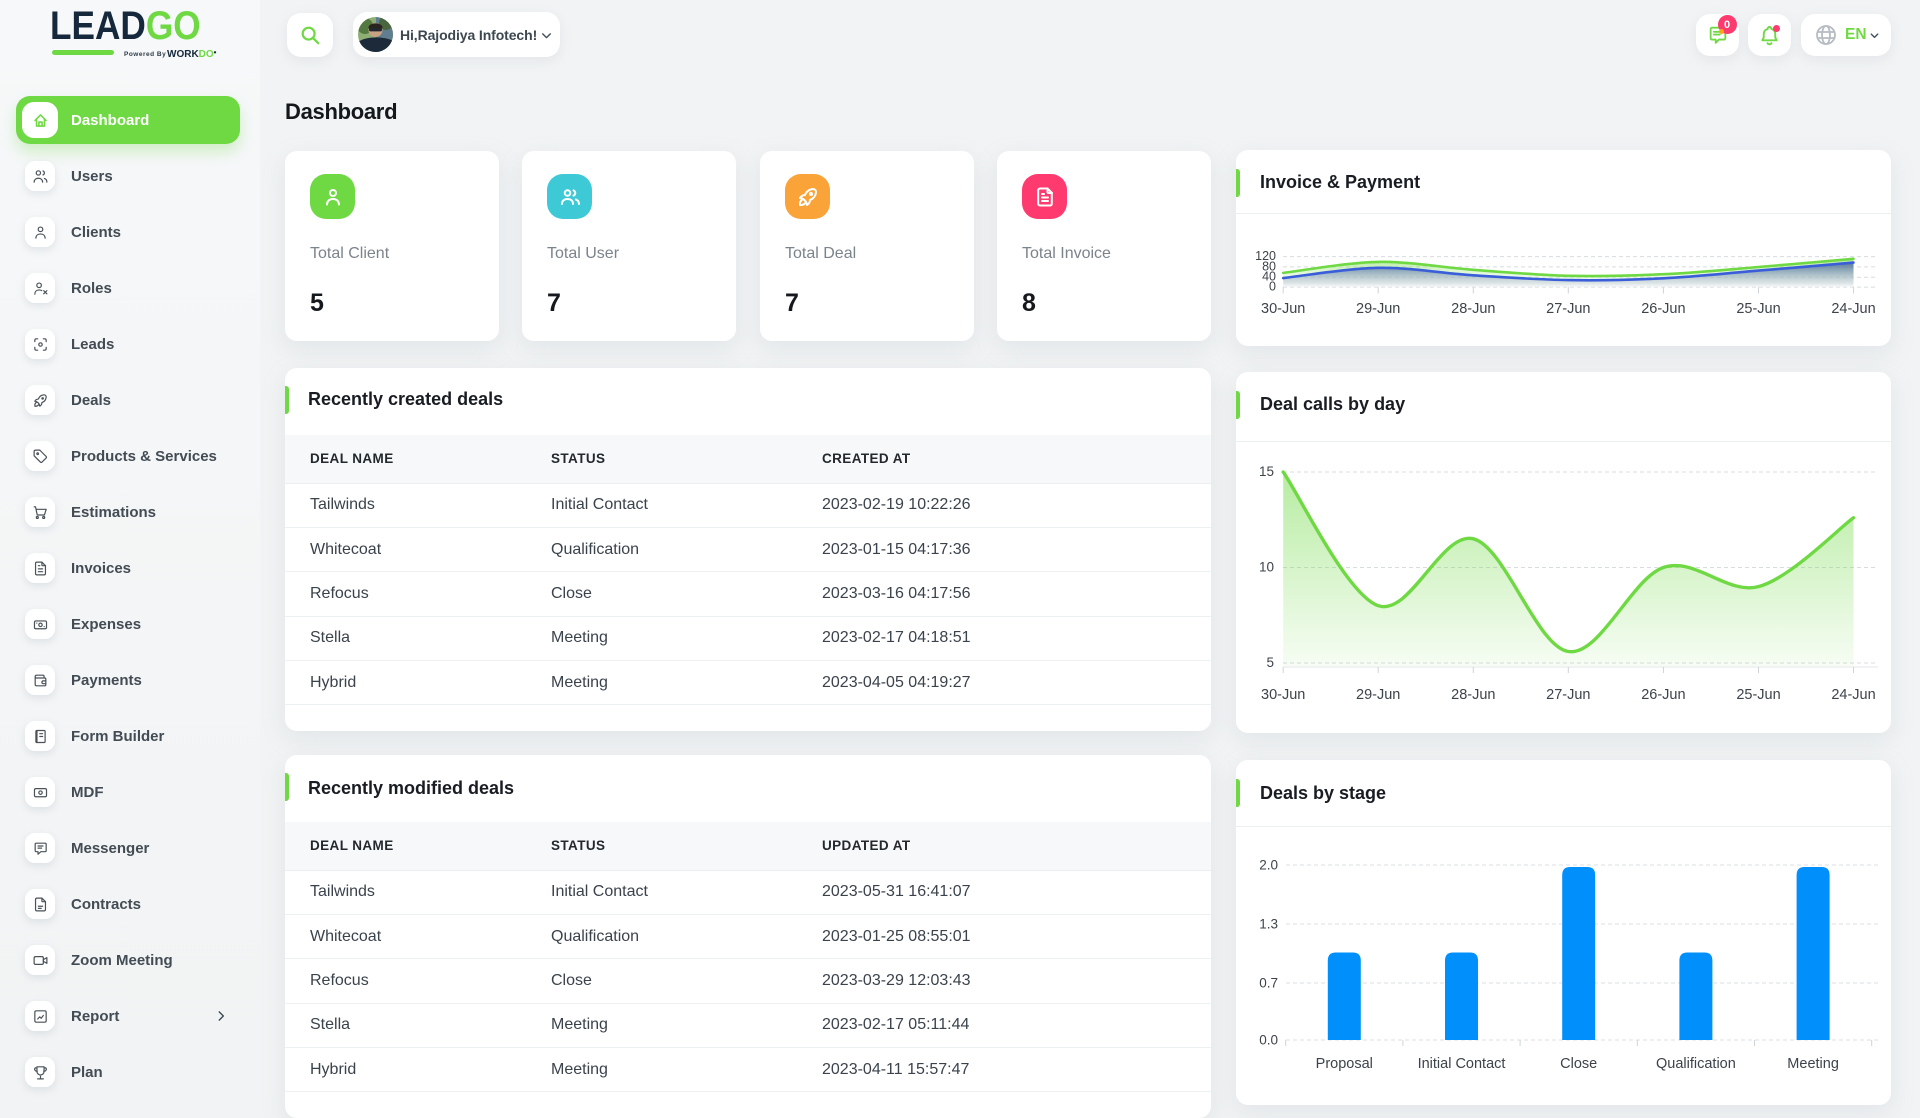 Image resolution: width=1920 pixels, height=1118 pixels. Describe the element at coordinates (1813, 1064) in the screenshot. I see `svg-text: Meeting` at that location.